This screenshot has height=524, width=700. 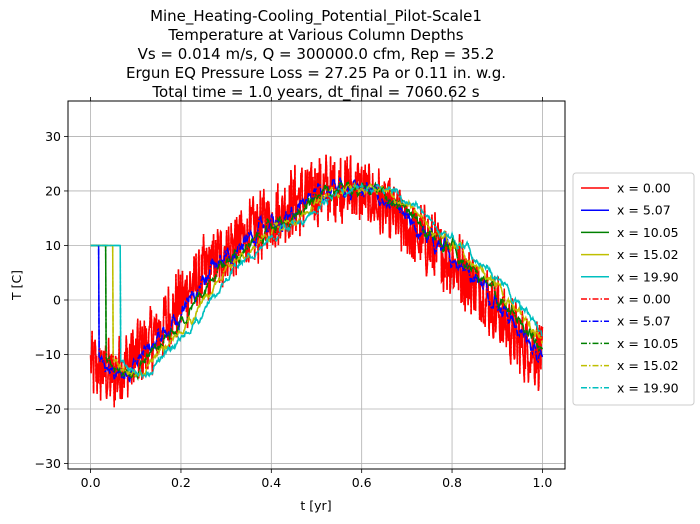 What do you see at coordinates (48, 409) in the screenshot?
I see `y-tick-label: −20` at bounding box center [48, 409].